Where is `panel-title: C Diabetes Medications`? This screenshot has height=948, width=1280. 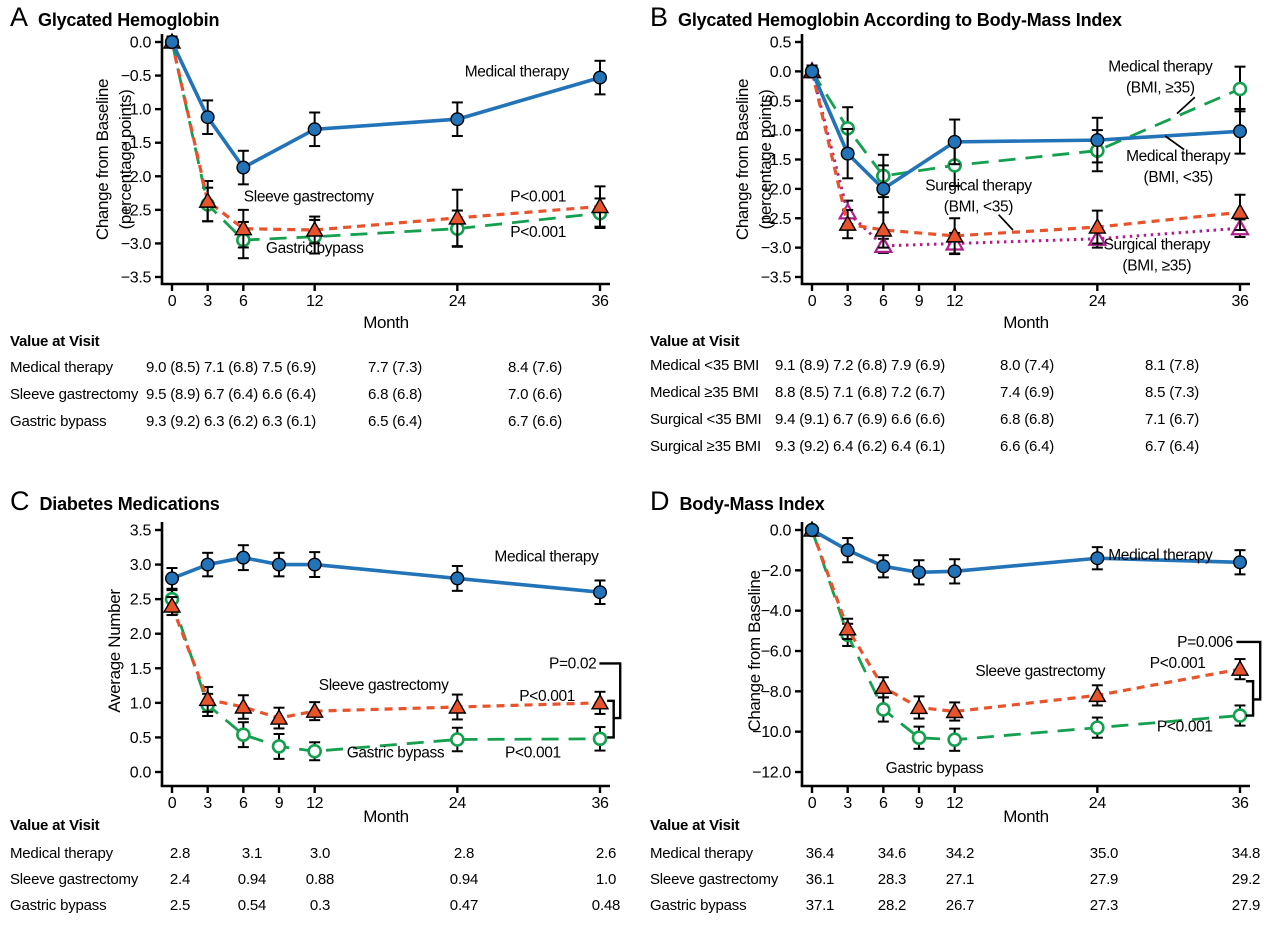
panel-title: C Diabetes Medications is located at coordinates (115, 501).